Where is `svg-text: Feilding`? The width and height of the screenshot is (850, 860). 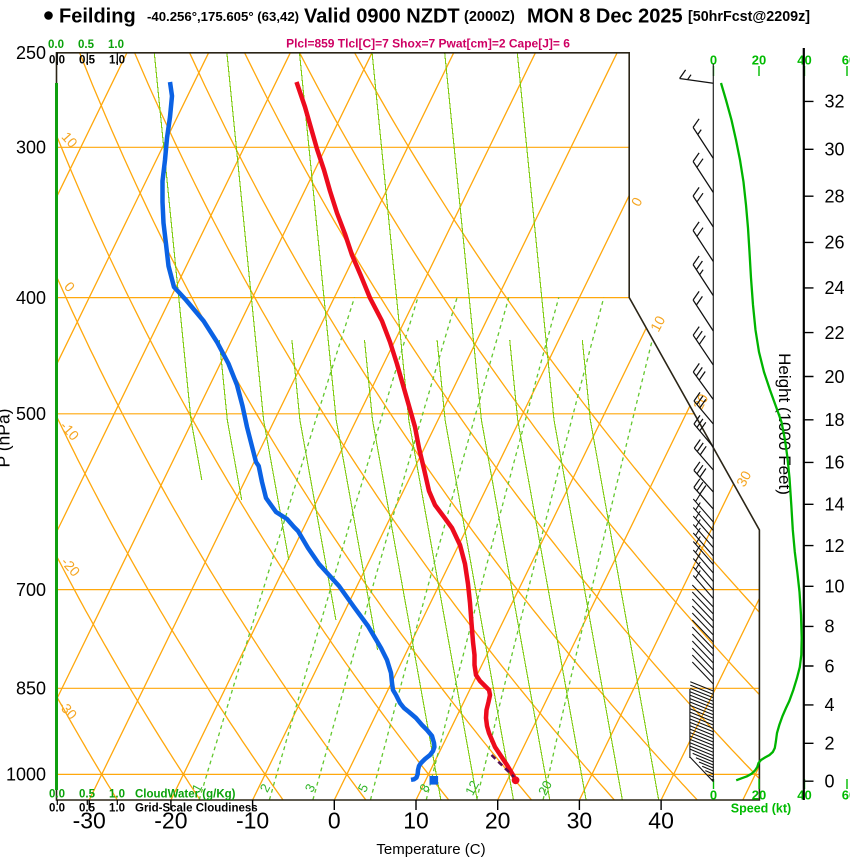
svg-text: Feilding is located at coordinates (97, 17).